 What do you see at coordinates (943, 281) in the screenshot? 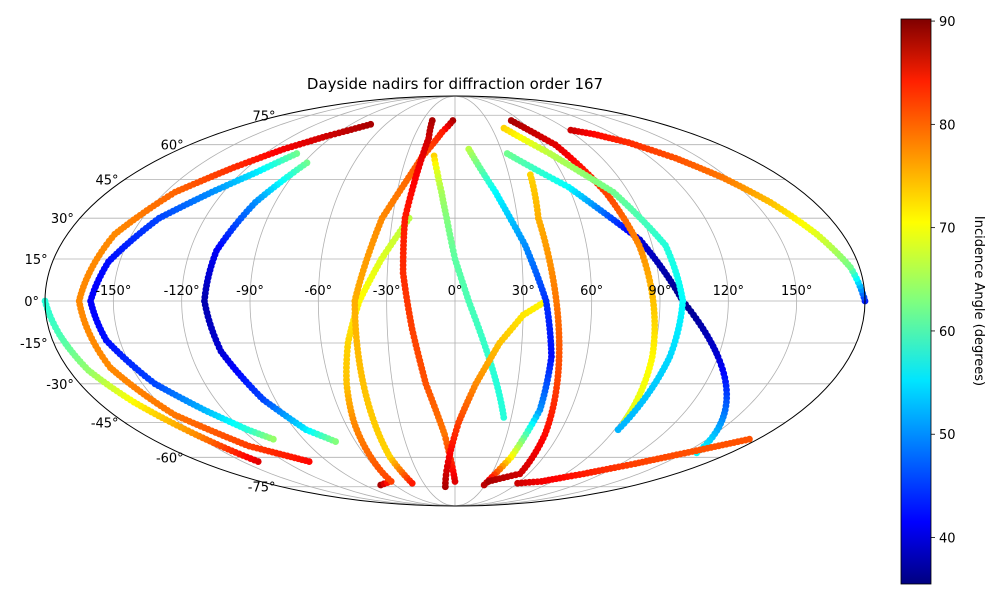
I see `colorbar-ticks: 40 50 60 70 80 90` at bounding box center [943, 281].